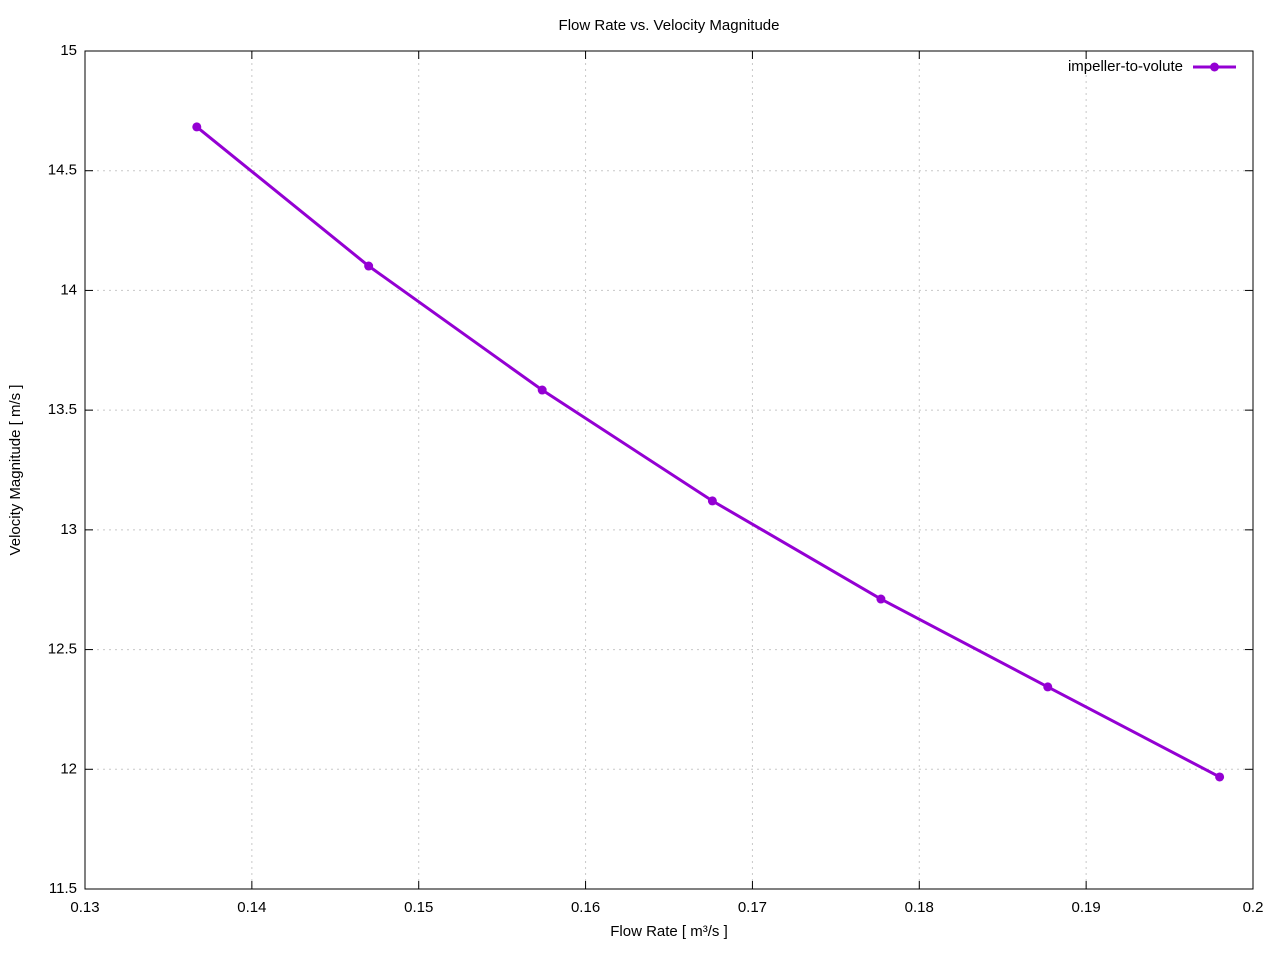 This screenshot has height=960, width=1280. Describe the element at coordinates (669, 25) in the screenshot. I see `chart-title: Flow Rate vs. Velocity Magnitude` at that location.